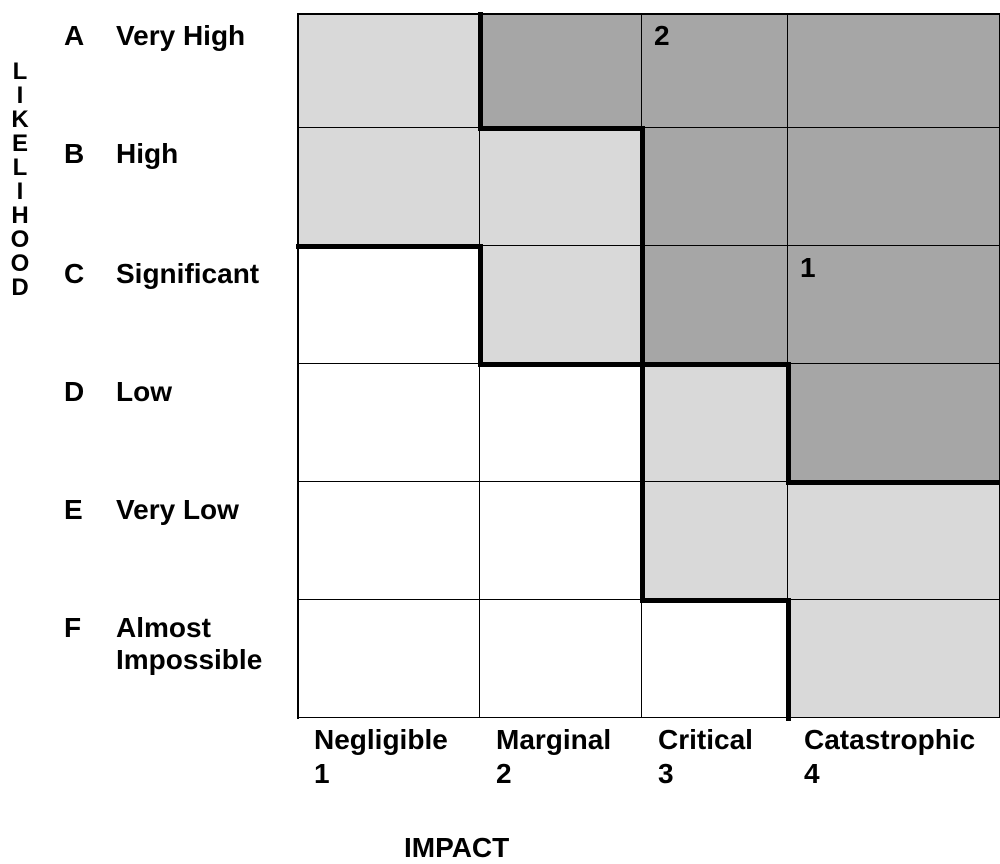  I want to click on impact-axis-title: IMPACT, so click(456, 848).